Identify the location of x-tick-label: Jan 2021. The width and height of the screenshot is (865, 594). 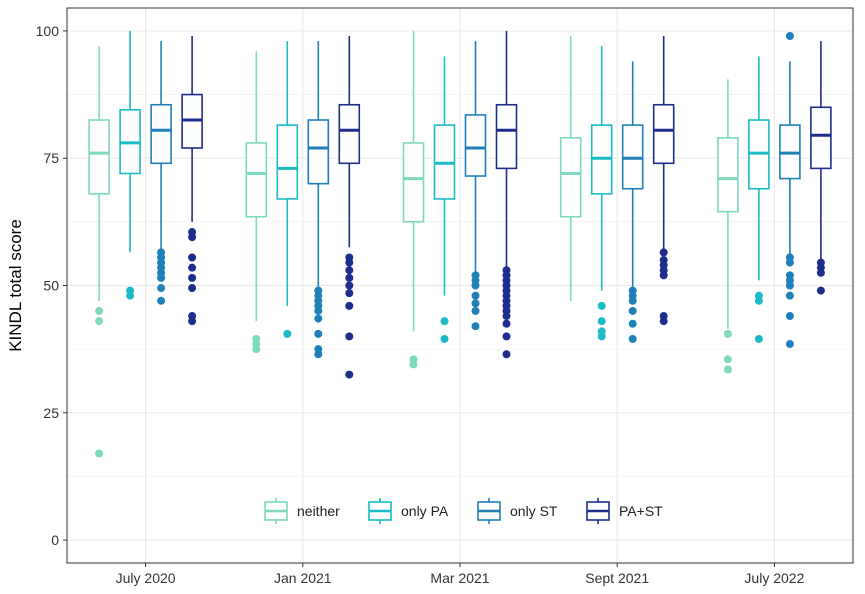
(303, 578).